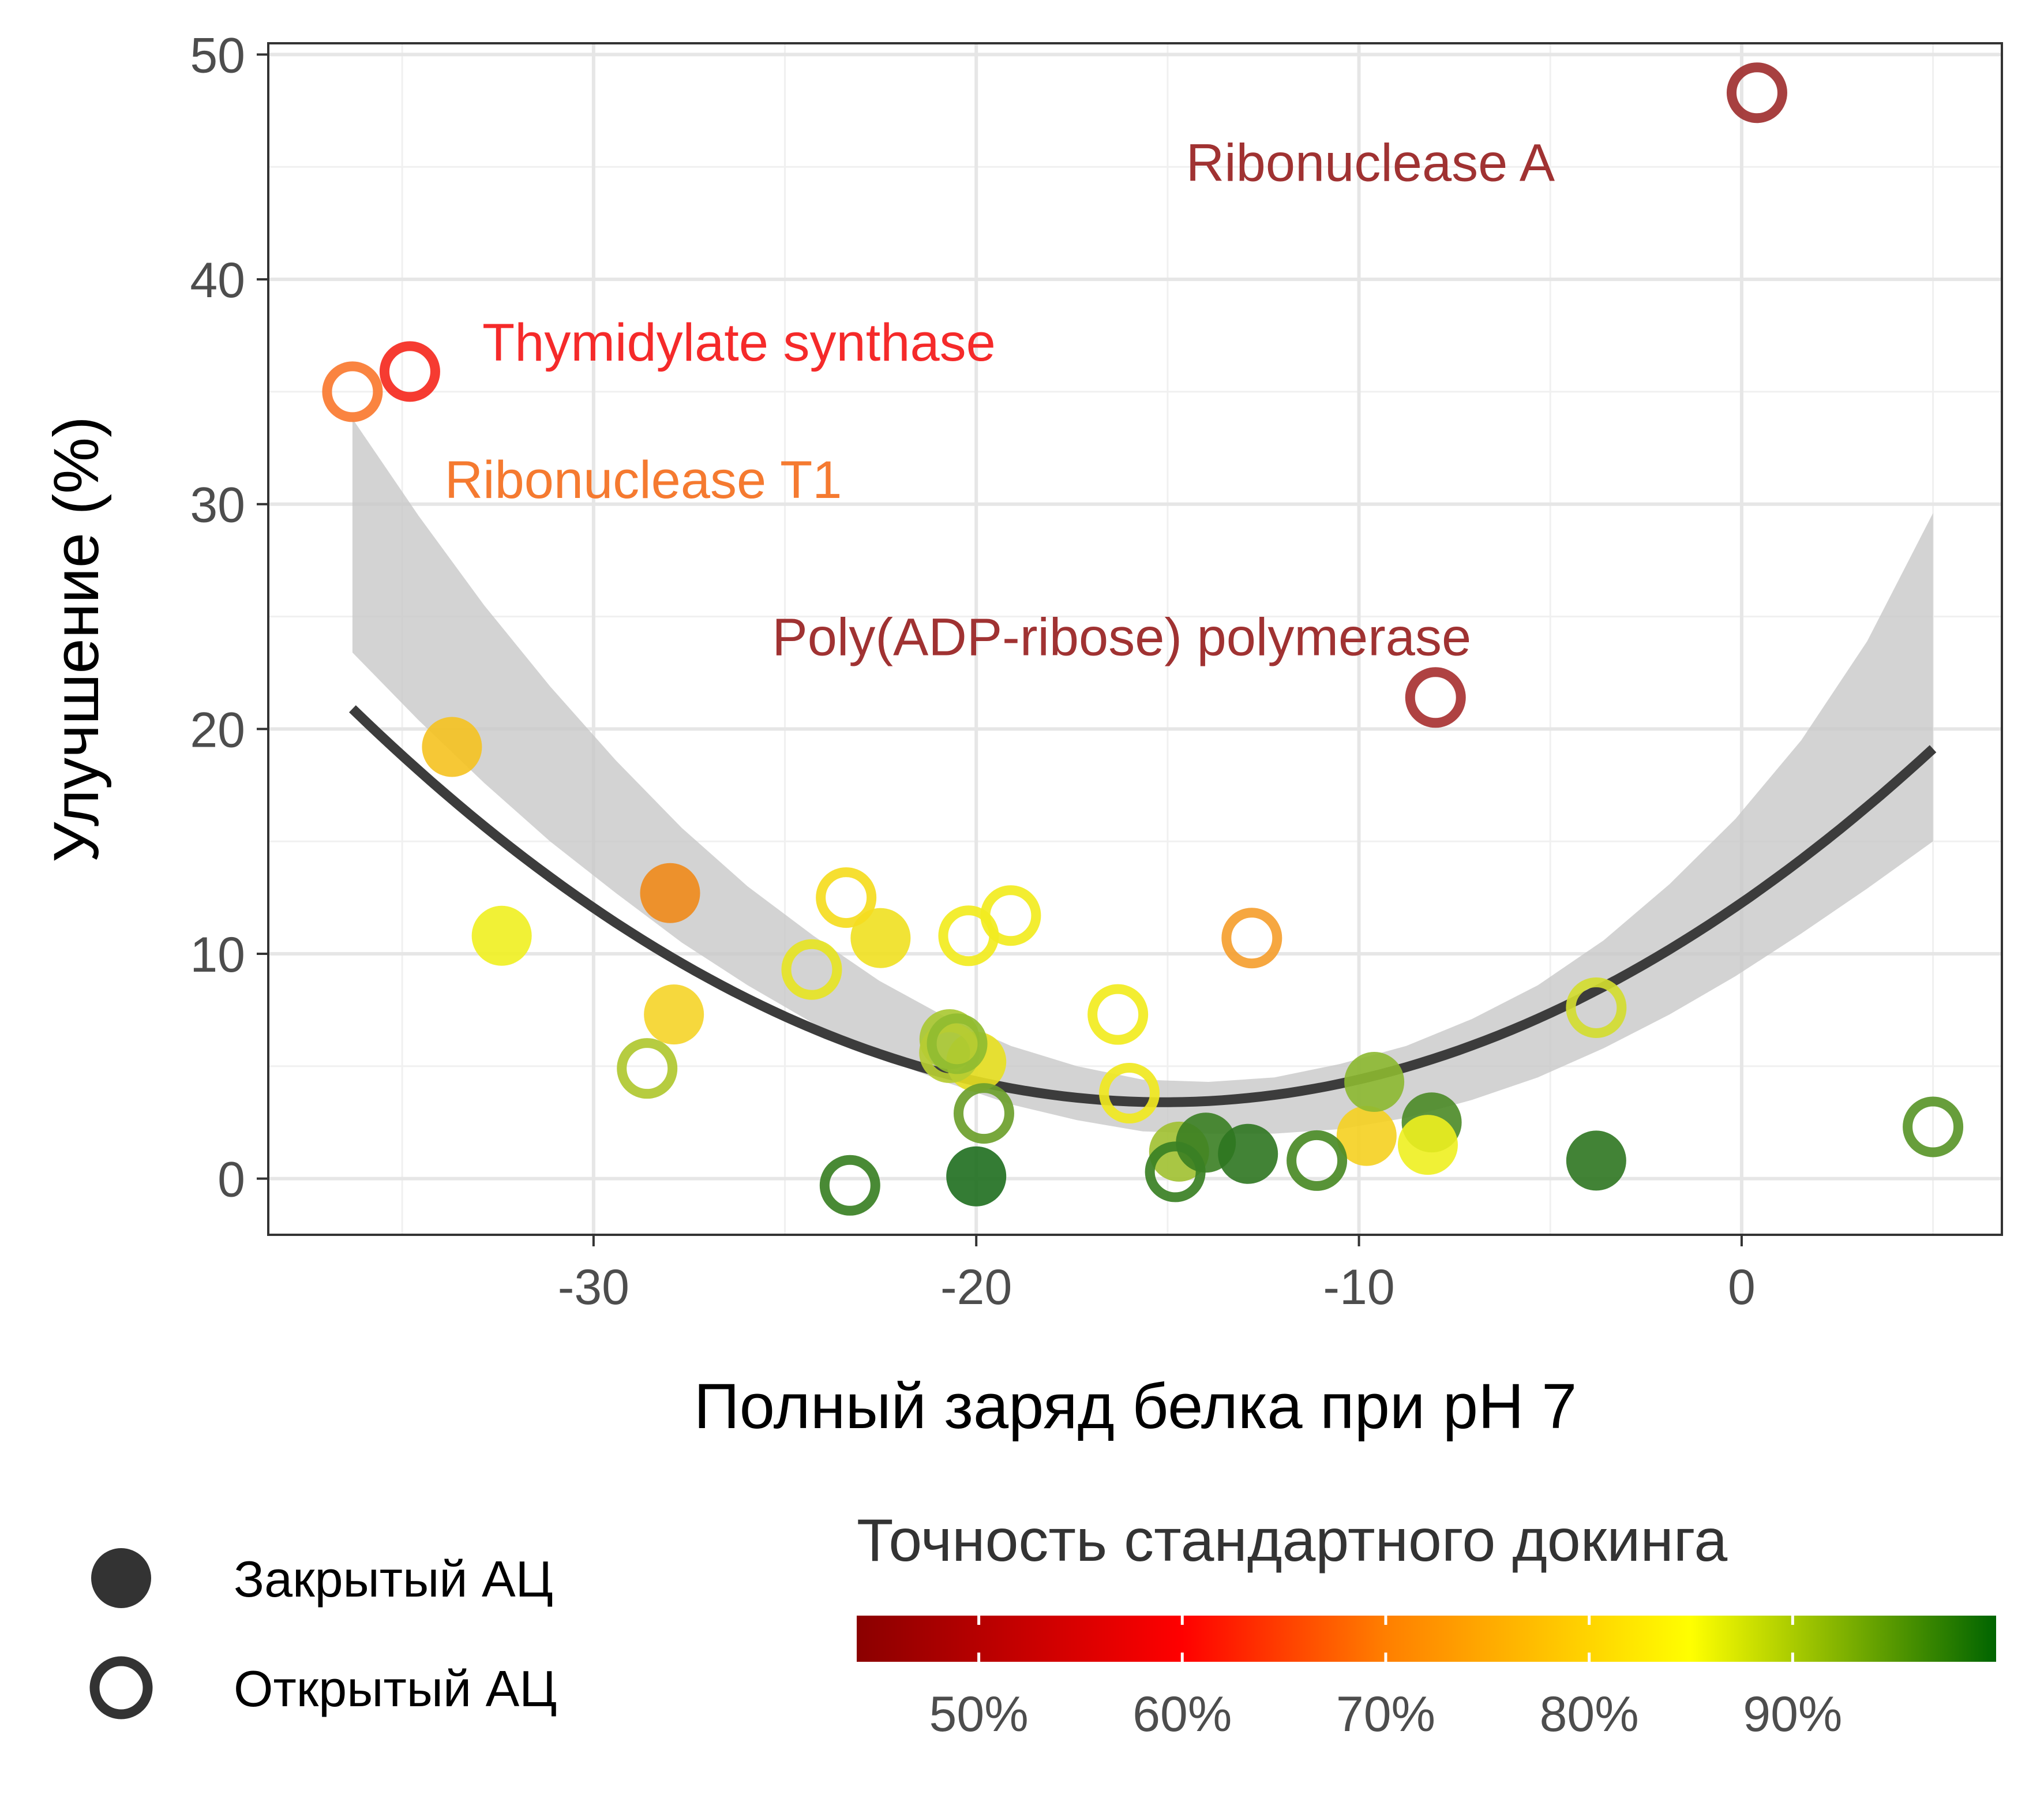 The image size is (2044, 1817). What do you see at coordinates (1386, 1679) in the screenshot?
I see `colorbar-ticks: 50% 60% 70% 80% 90%` at bounding box center [1386, 1679].